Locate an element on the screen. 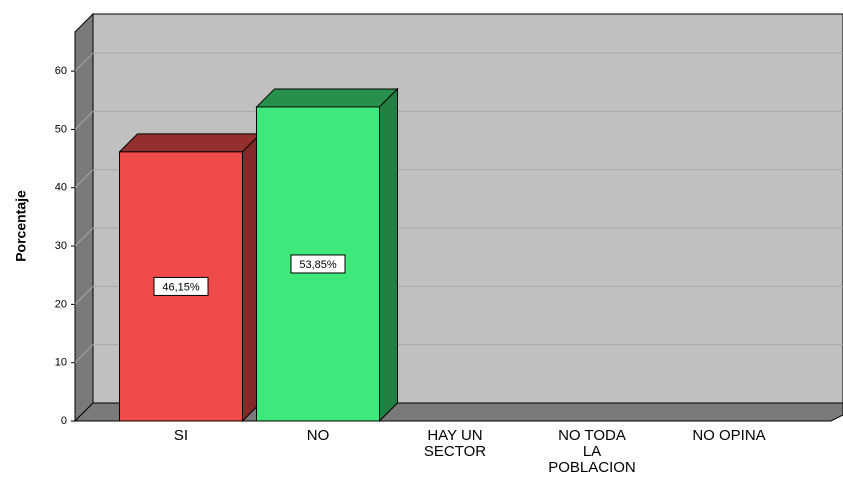 This screenshot has height=487, width=843. x-tick-label: NO is located at coordinates (318, 435).